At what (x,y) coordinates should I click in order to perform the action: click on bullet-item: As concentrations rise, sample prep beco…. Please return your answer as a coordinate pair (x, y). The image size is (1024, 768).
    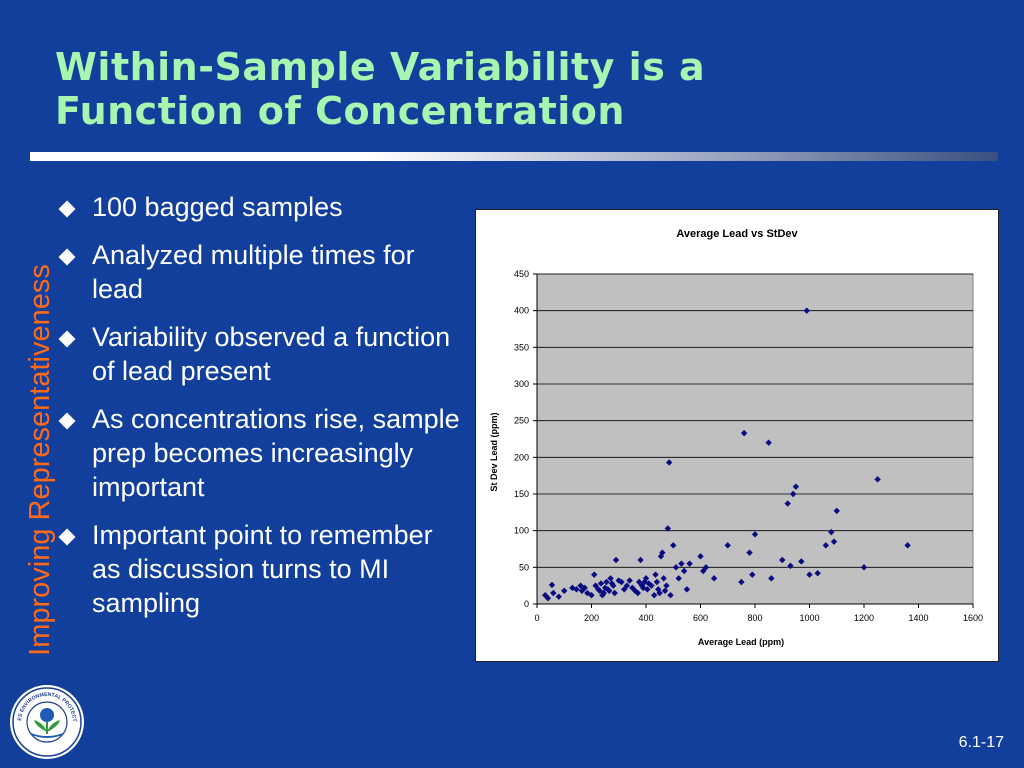
    Looking at the image, I should click on (263, 453).